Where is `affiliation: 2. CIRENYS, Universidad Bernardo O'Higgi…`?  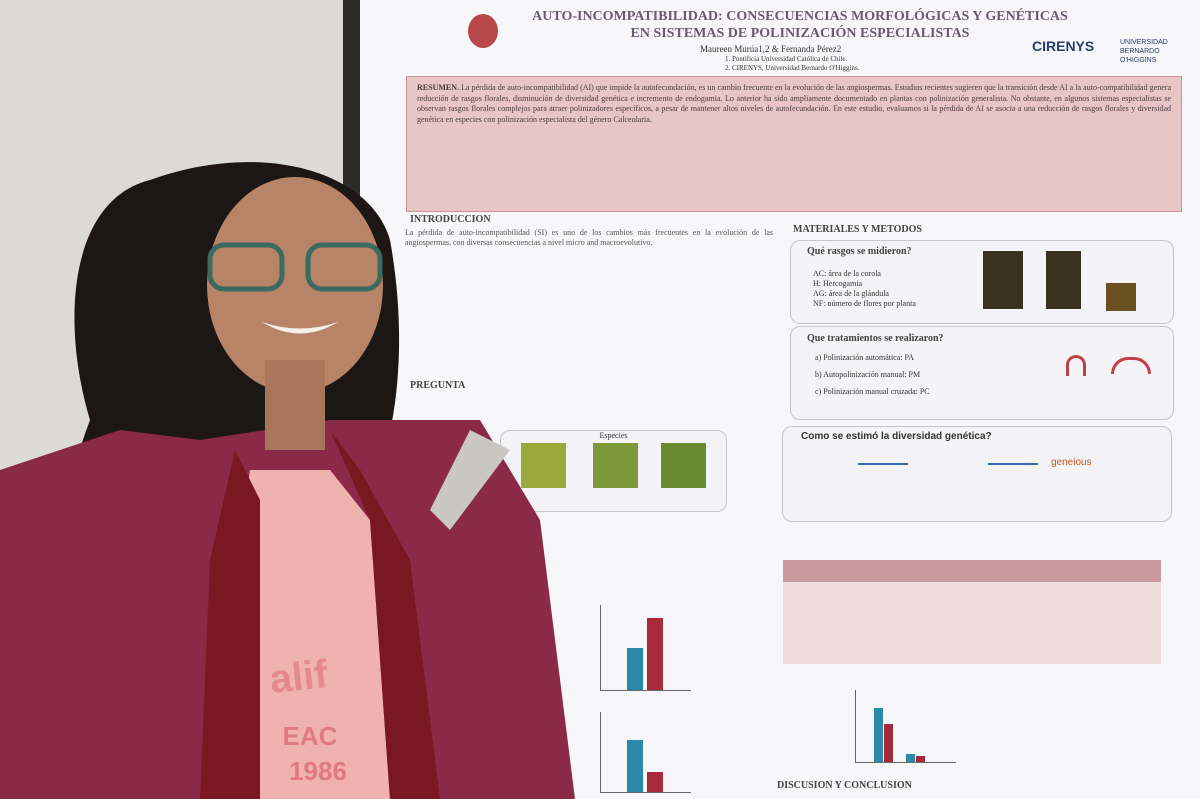 affiliation: 2. CIRENYS, Universidad Bernardo O'Higgi… is located at coordinates (792, 68).